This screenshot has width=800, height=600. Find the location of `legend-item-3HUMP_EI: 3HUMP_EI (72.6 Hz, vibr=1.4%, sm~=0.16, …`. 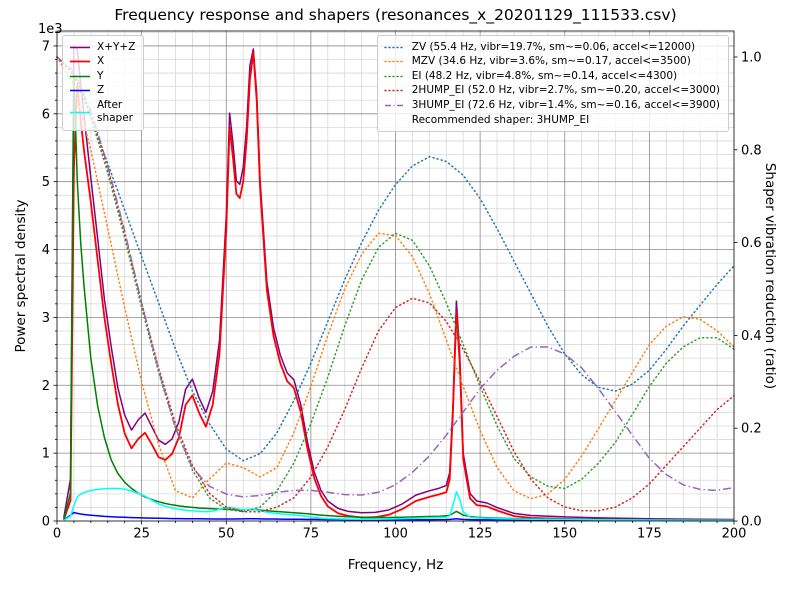

legend-item-3HUMP_EI: 3HUMP_EI (72.6 Hz, vibr=1.4%, sm~=0.16, … is located at coordinates (552, 105).